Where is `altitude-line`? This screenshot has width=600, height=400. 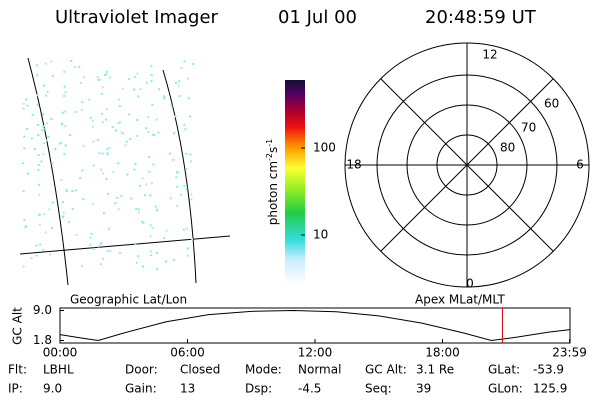 altitude-line is located at coordinates (315, 325).